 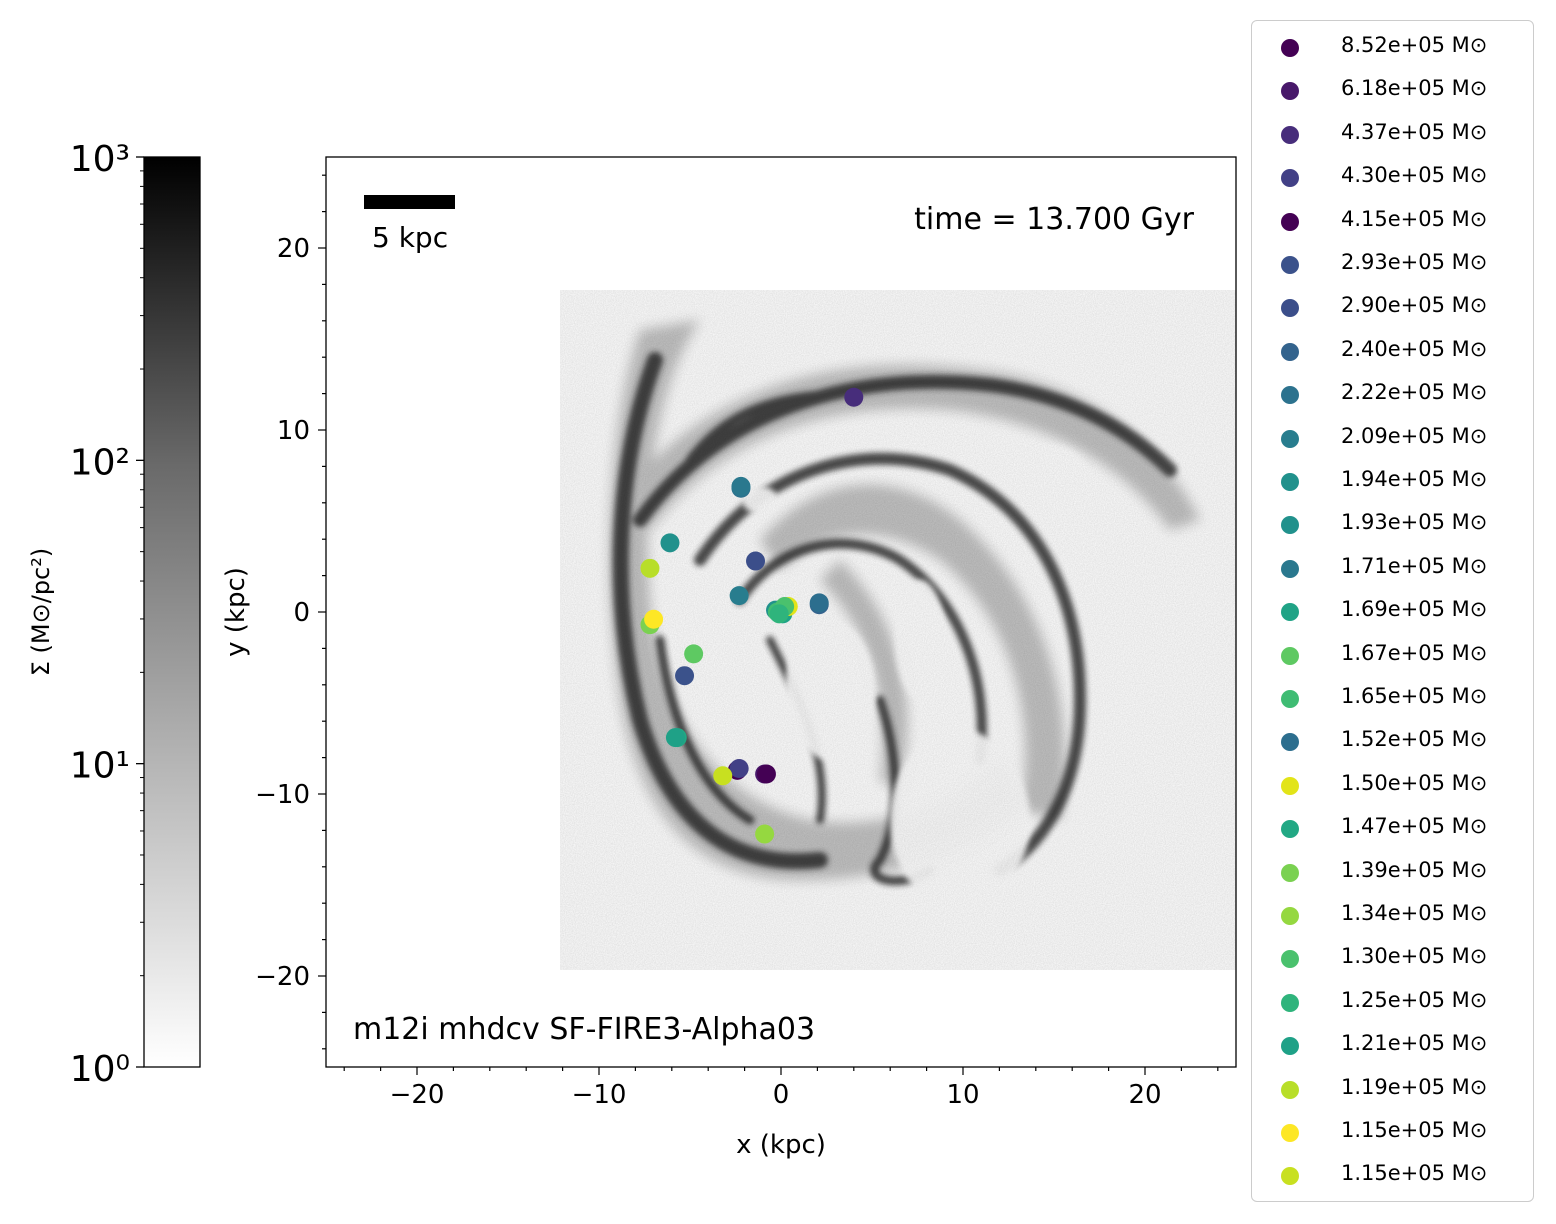 I want to click on colorbar-tick-label: 10², so click(x=100, y=462).